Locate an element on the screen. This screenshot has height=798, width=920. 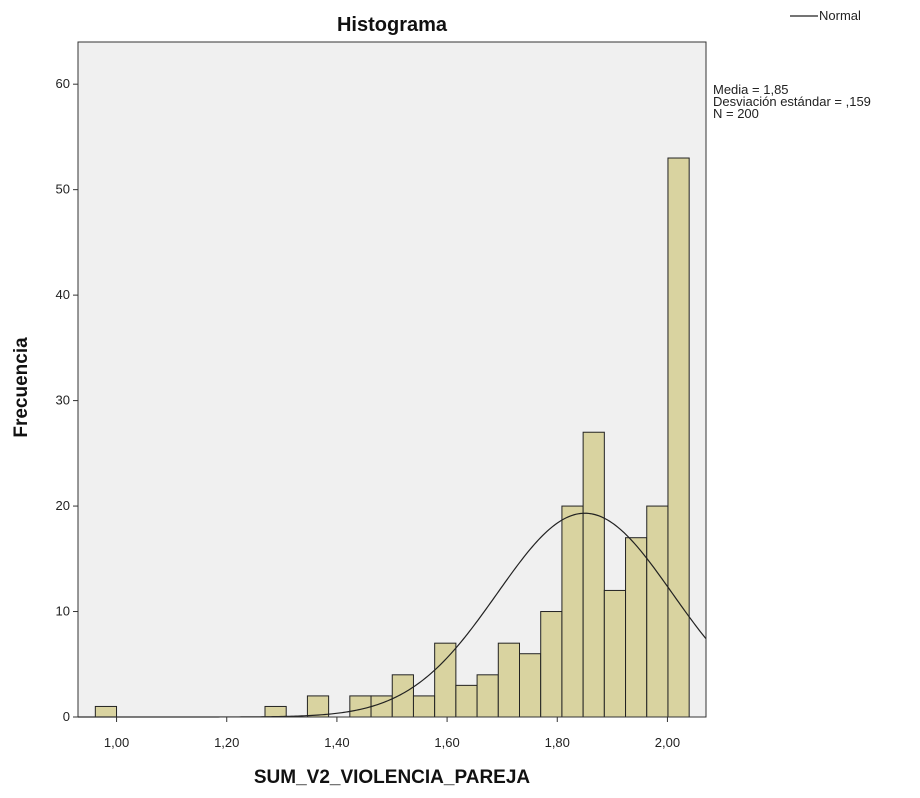
y-tick-label: 60 is located at coordinates (63, 83).